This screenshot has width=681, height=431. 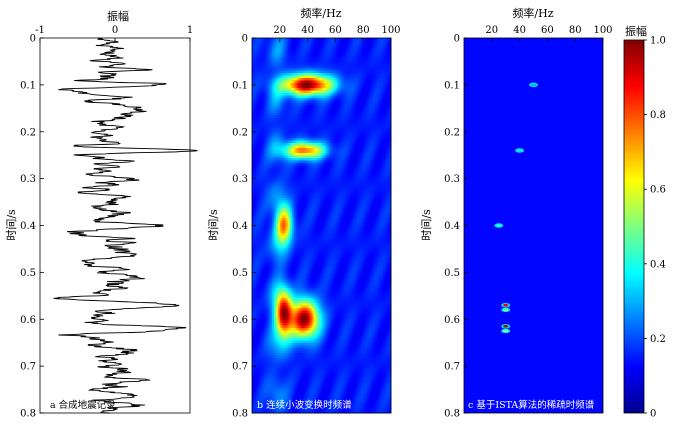 I want to click on panel-a-x-ticks: -1 0 1, so click(x=114, y=33).